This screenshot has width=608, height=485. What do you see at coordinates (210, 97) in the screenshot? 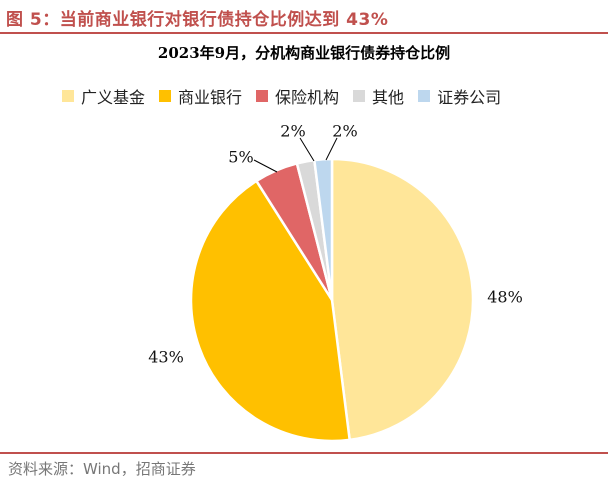
I see `legend-label-1: 商业银行` at bounding box center [210, 97].